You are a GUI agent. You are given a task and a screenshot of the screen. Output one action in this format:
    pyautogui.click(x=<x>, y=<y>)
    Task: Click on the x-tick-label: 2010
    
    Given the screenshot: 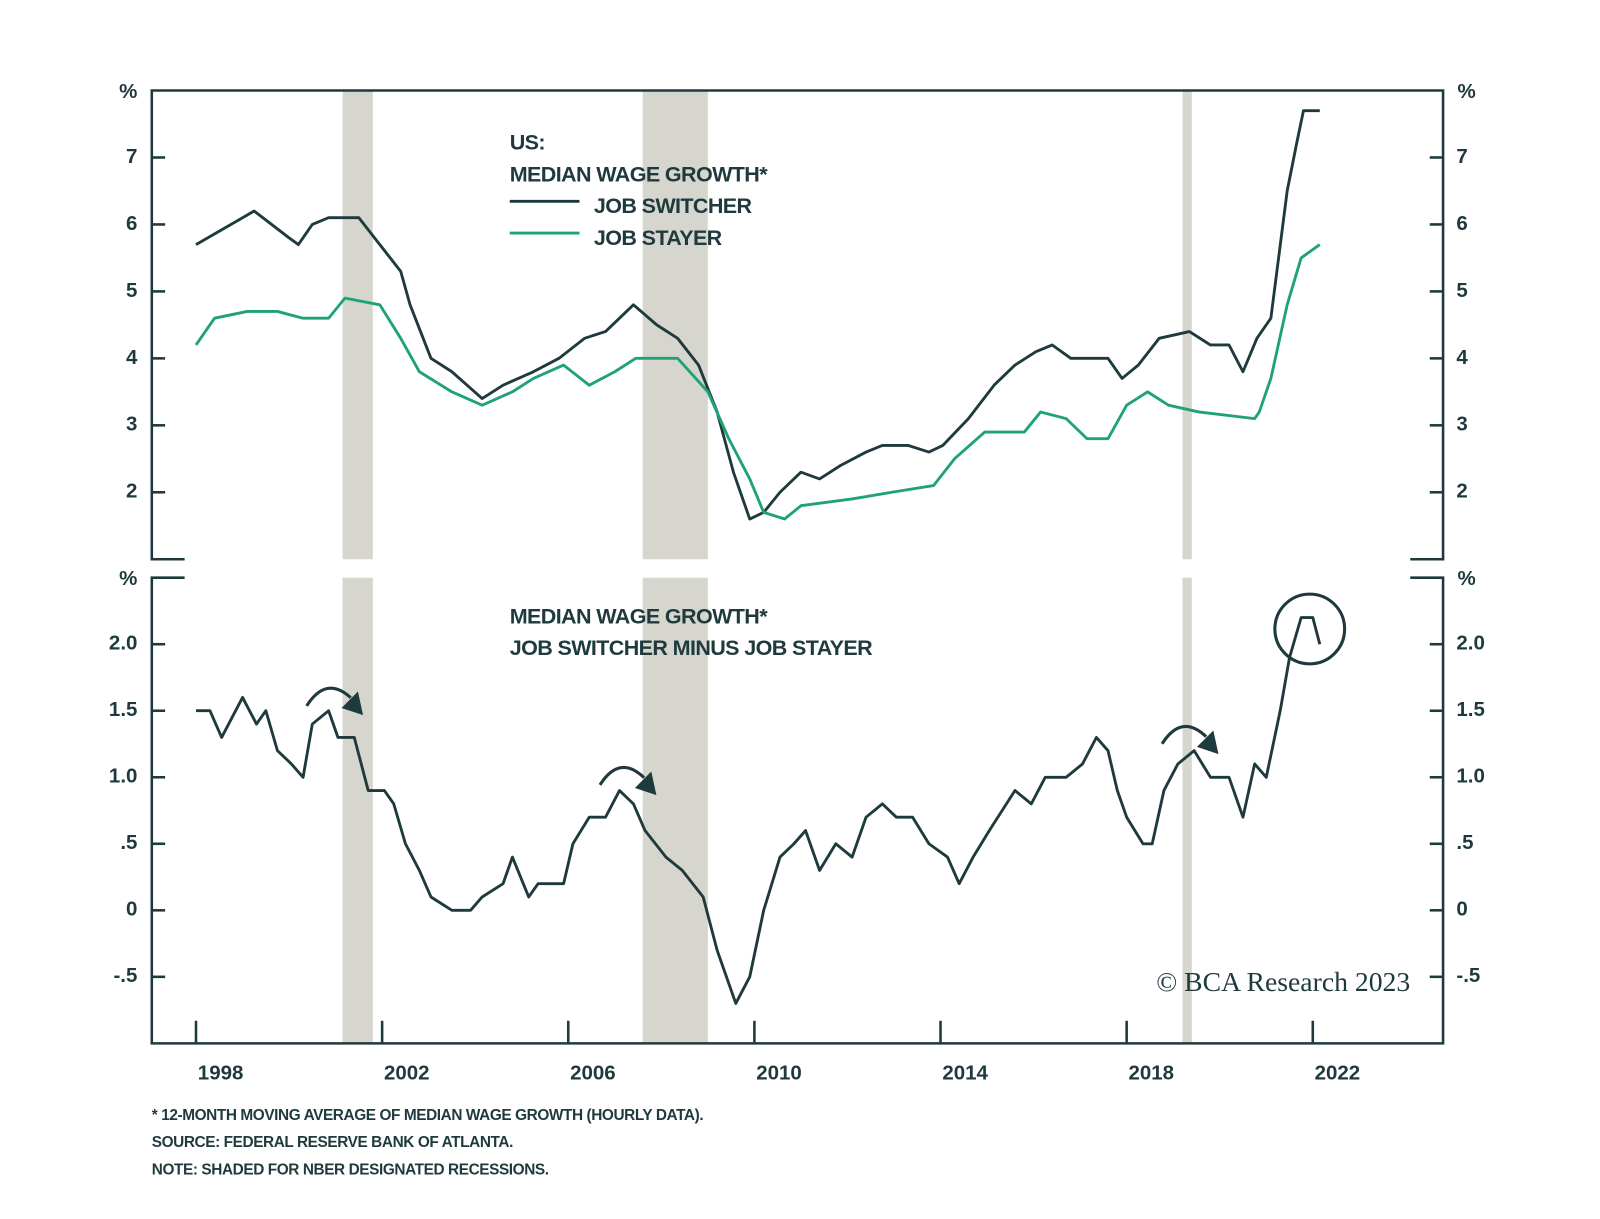 What is the action you would take?
    pyautogui.click(x=779, y=1073)
    